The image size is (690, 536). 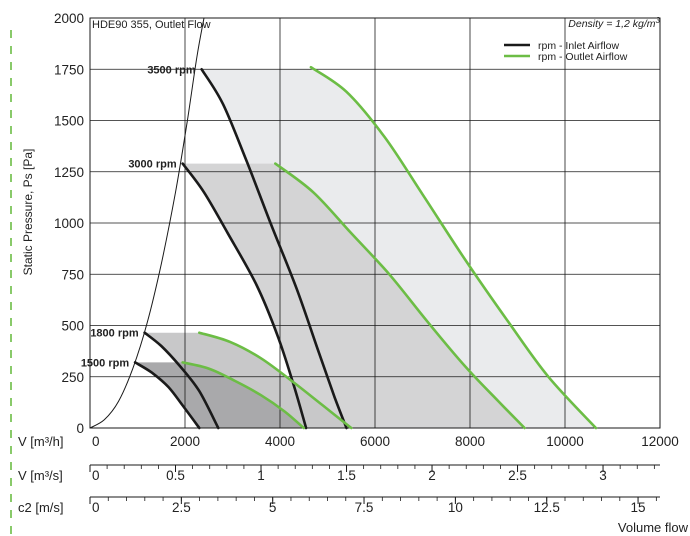 What do you see at coordinates (69, 172) in the screenshot?
I see `y-tick-label-5: 1250` at bounding box center [69, 172].